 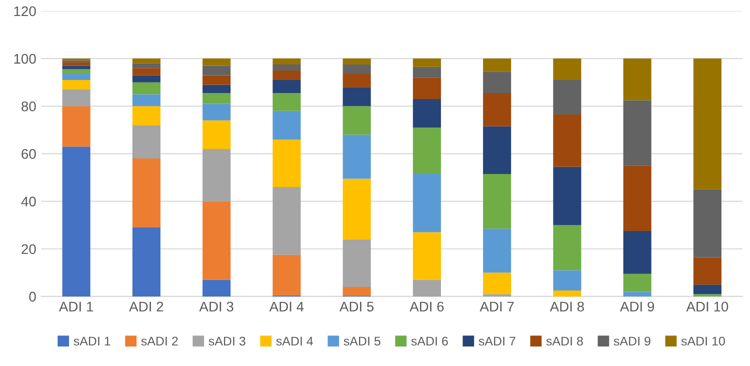 I want to click on x-tick-label: ADI 2, so click(x=146, y=307).